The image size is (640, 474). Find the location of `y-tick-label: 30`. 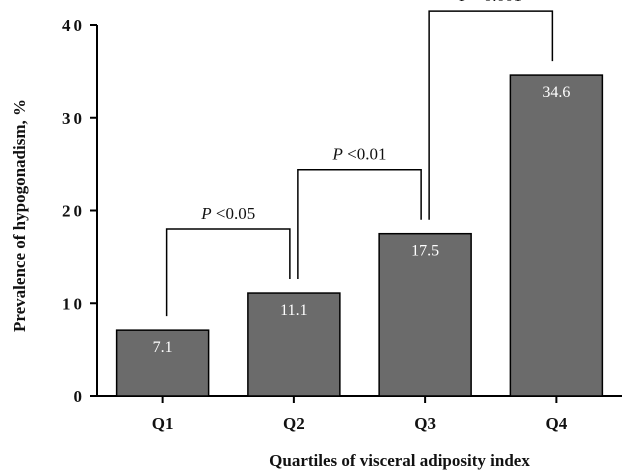

y-tick-label: 30 is located at coordinates (73, 118).